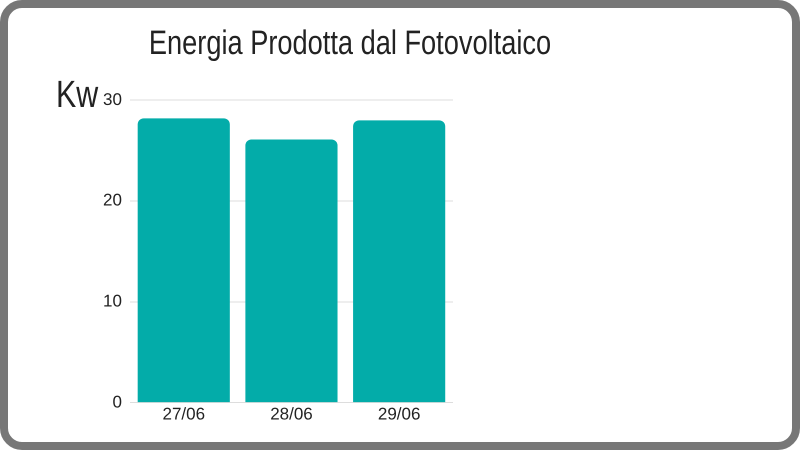  Describe the element at coordinates (112, 200) in the screenshot. I see `y-tick-label: 20` at that location.